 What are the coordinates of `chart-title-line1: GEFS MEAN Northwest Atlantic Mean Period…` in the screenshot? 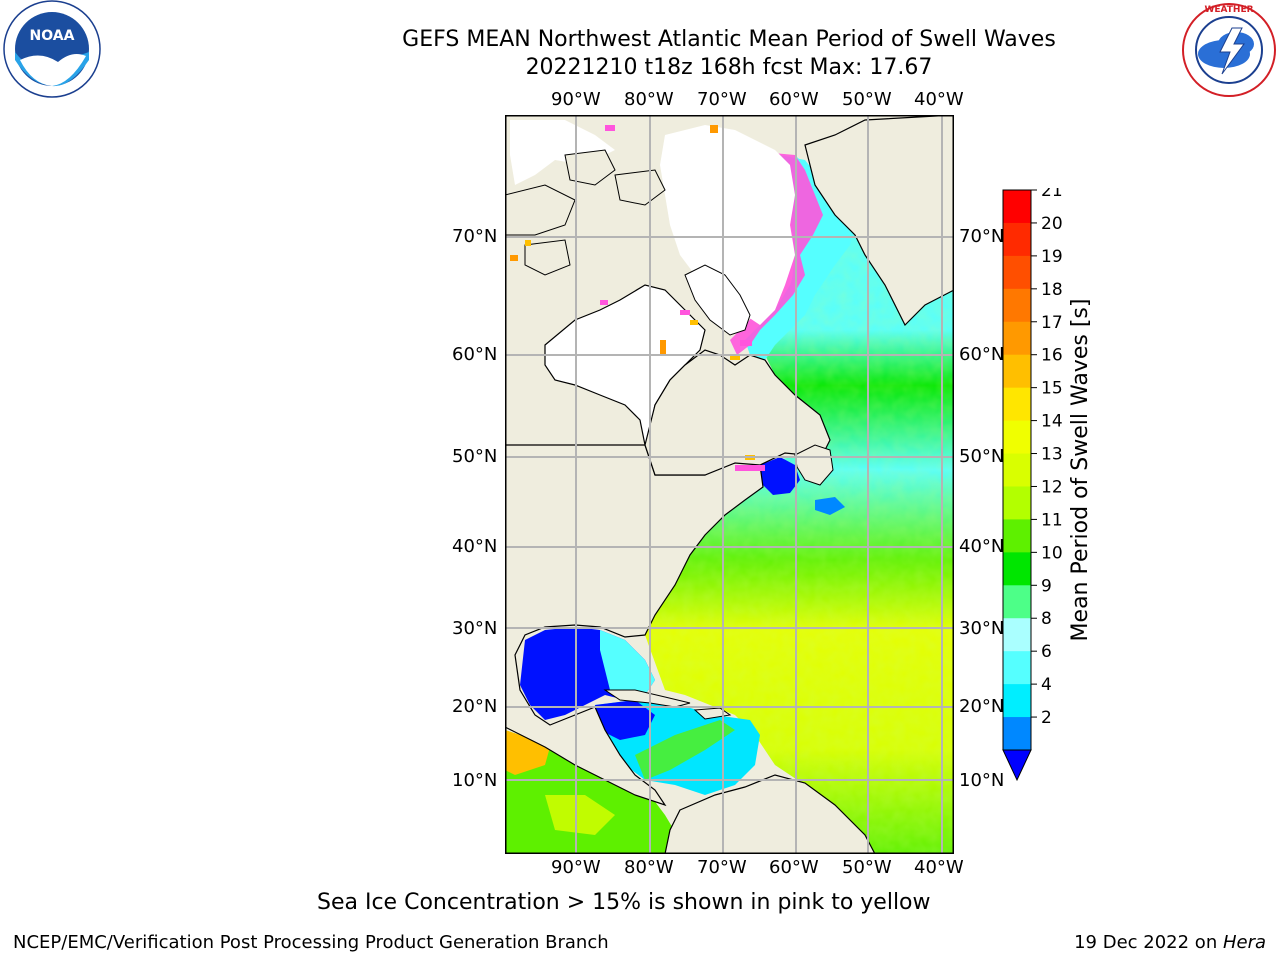 It's located at (729, 39).